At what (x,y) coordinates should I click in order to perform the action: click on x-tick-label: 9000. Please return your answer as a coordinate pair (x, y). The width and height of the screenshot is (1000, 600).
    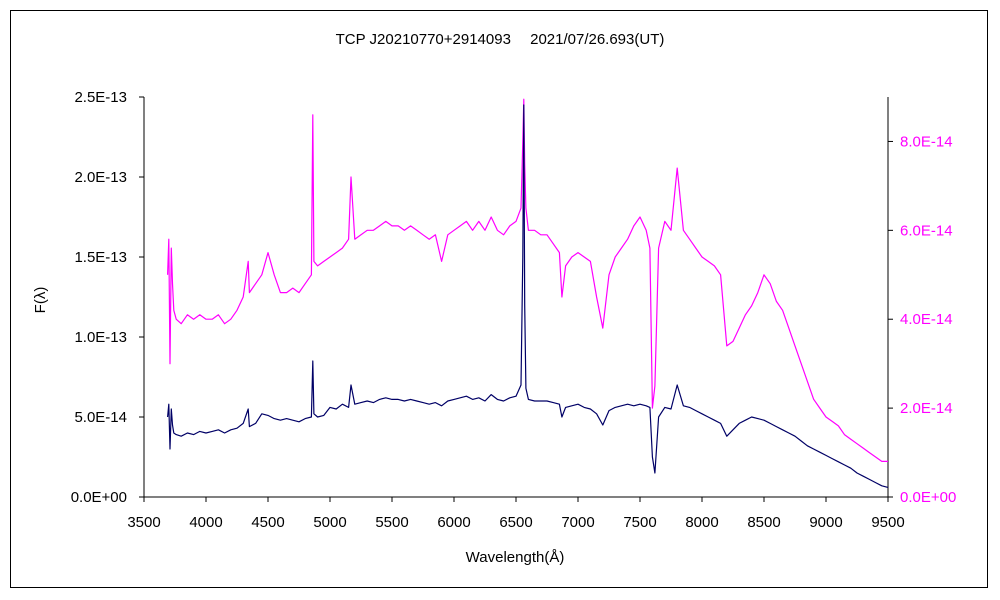
    Looking at the image, I should click on (825, 522).